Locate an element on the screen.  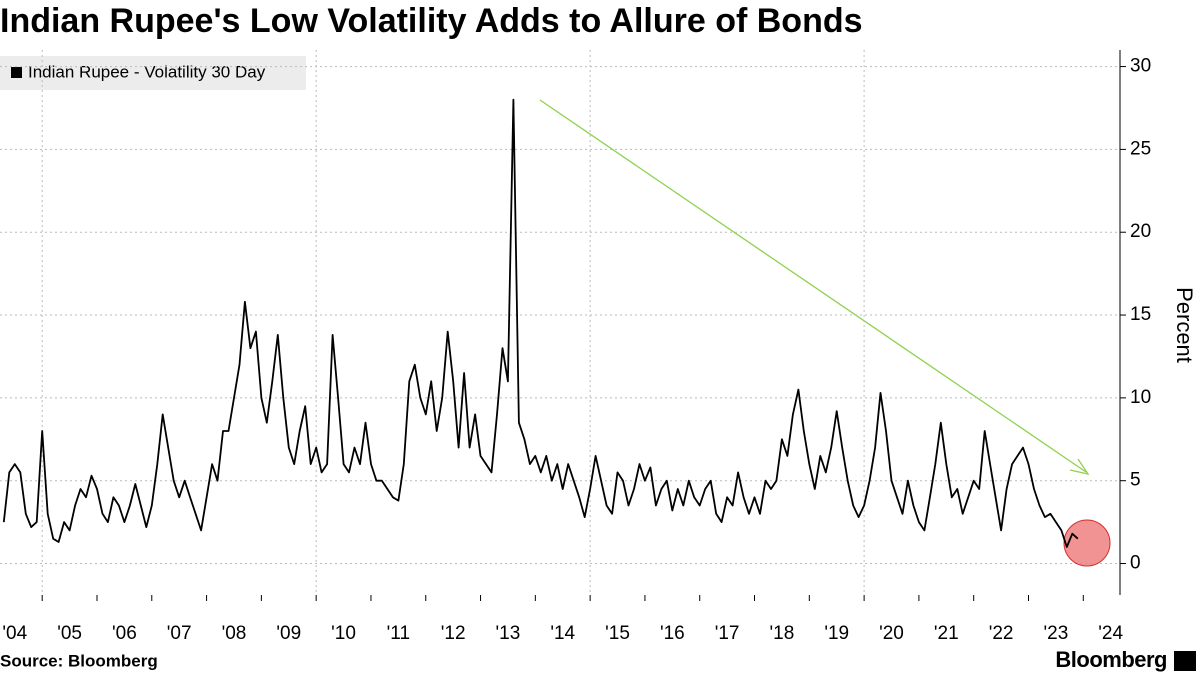
x-tick-label: '18 is located at coordinates (782, 633).